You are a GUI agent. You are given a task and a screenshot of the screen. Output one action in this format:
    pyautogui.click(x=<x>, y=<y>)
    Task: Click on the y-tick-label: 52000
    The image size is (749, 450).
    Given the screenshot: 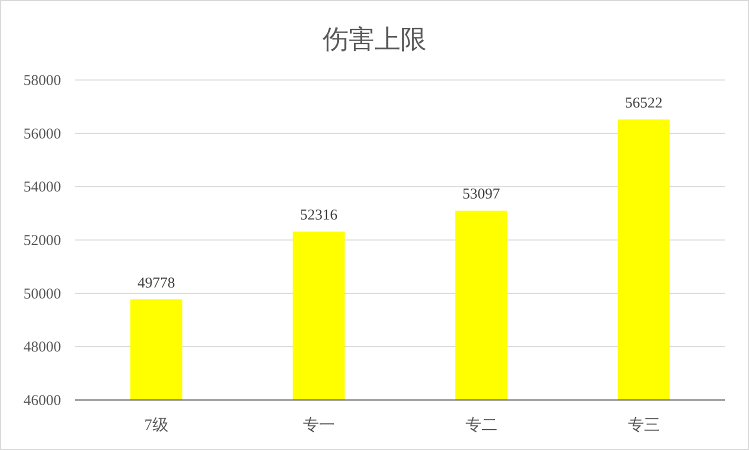 What is the action you would take?
    pyautogui.click(x=42, y=241)
    